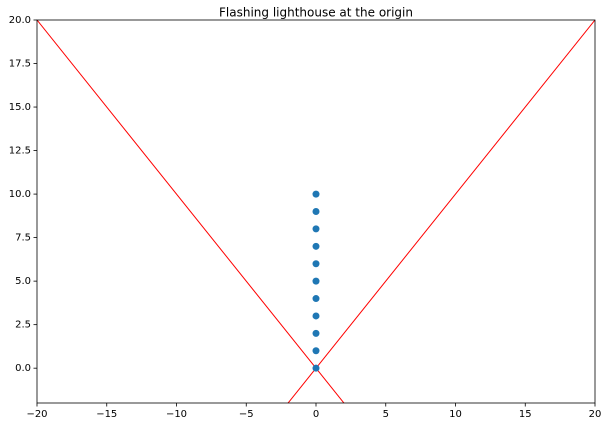 This screenshot has height=427, width=608. Describe the element at coordinates (316, 414) in the screenshot. I see `x-tick-label: 0` at that location.